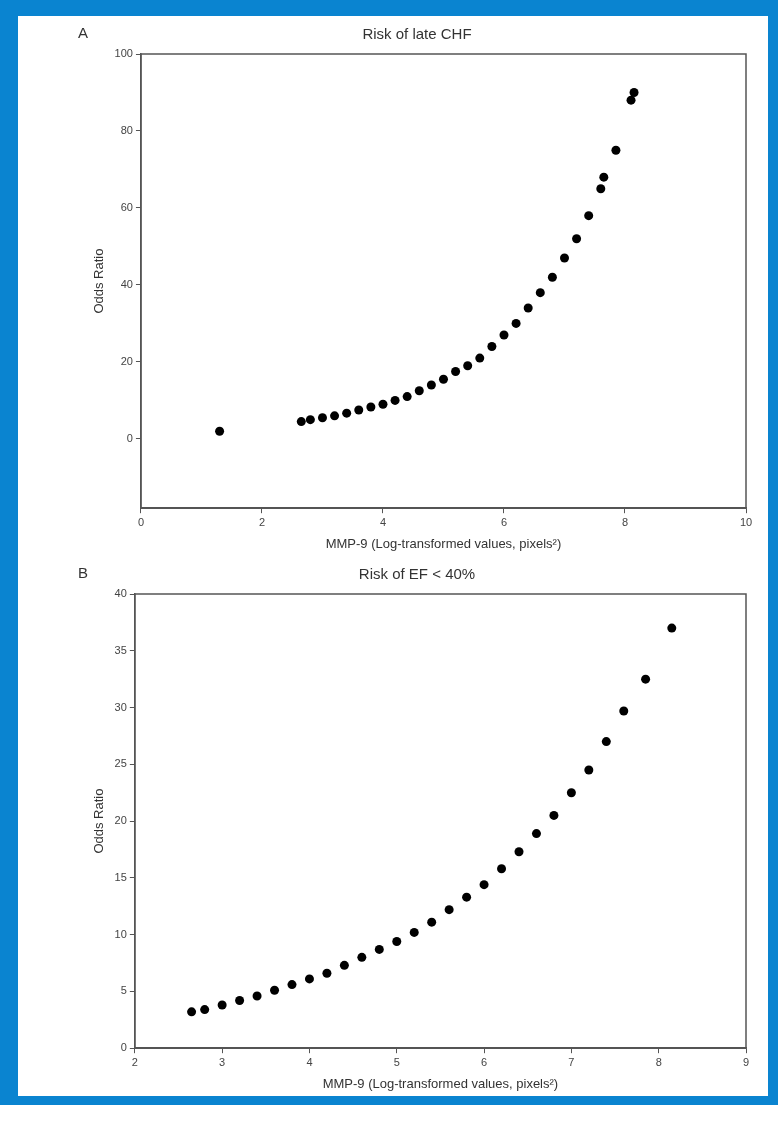  What do you see at coordinates (83, 32) in the screenshot?
I see `text: A` at bounding box center [83, 32].